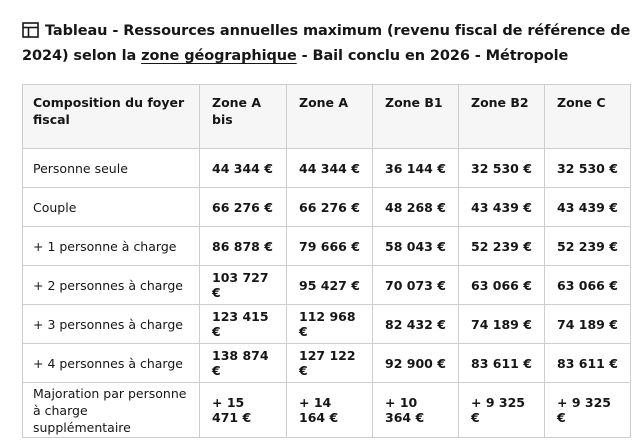 The image size is (640, 441). I want to click on table-cell: 48 268 €, so click(415, 207).